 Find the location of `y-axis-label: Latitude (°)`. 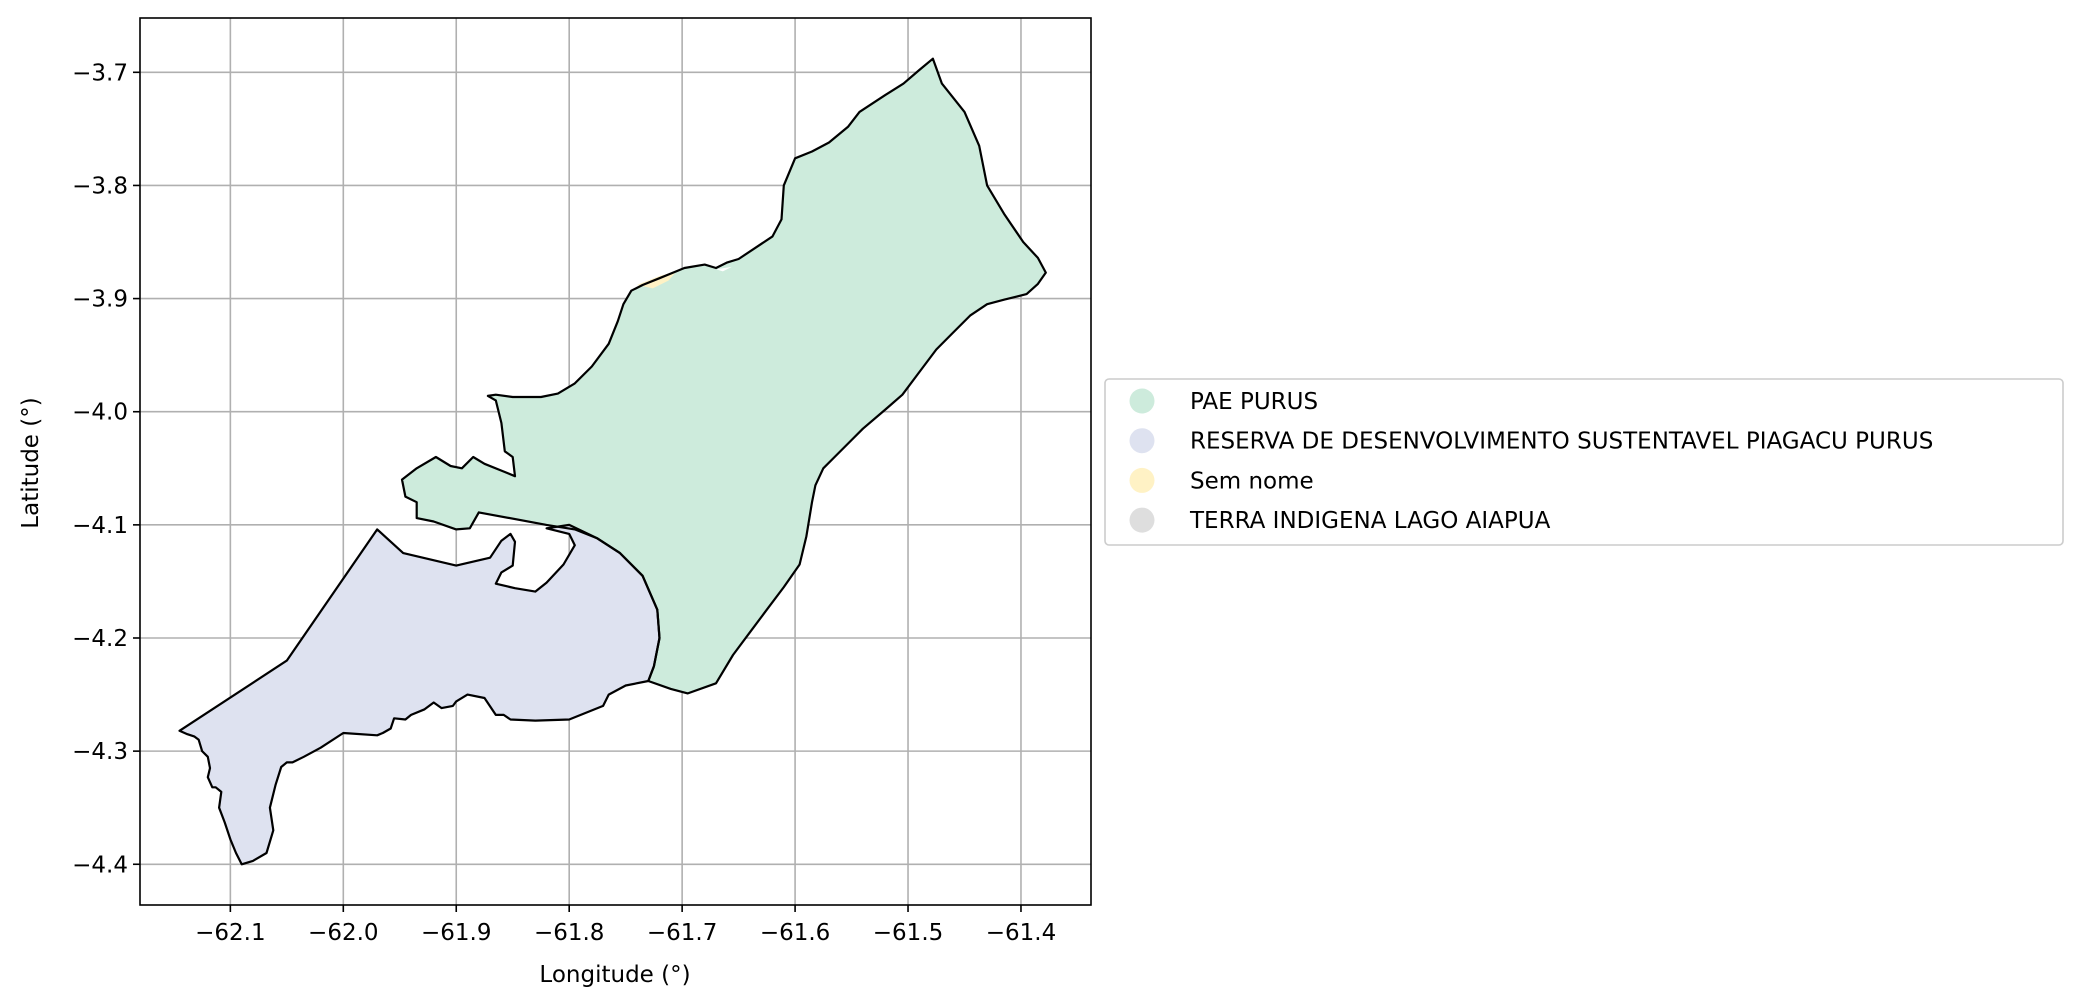

y-axis-label: Latitude (°) is located at coordinates (31, 462).